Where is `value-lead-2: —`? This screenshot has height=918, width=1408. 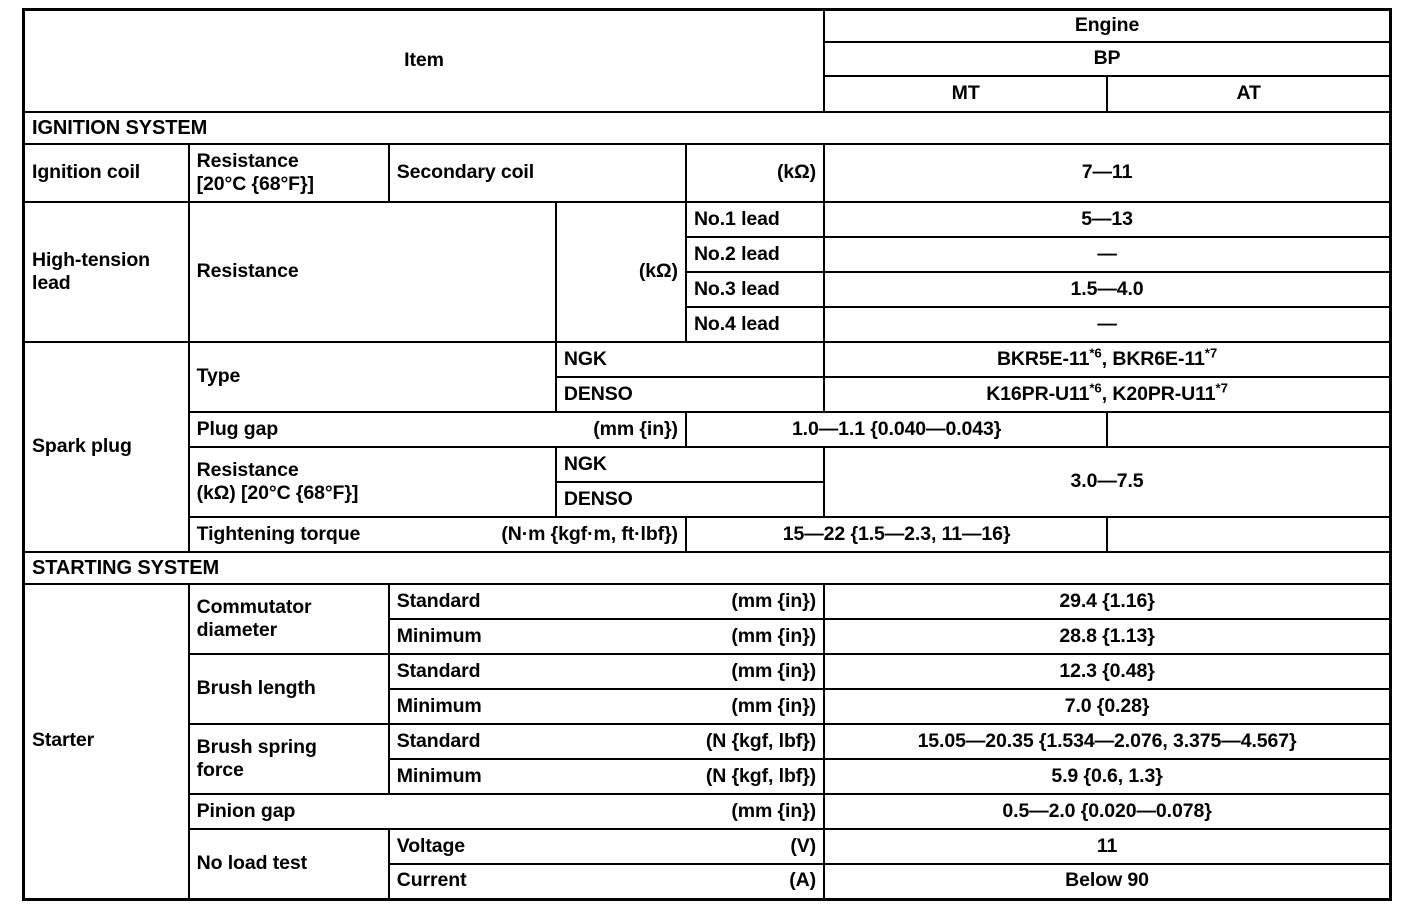 value-lead-2: — is located at coordinates (1107, 254).